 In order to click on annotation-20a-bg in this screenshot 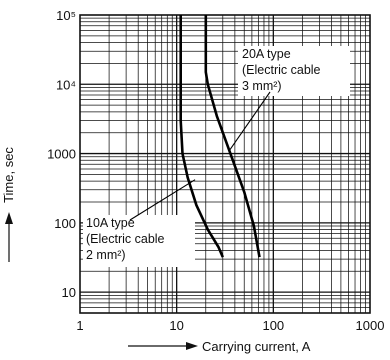, I will do `click(294, 71)`.